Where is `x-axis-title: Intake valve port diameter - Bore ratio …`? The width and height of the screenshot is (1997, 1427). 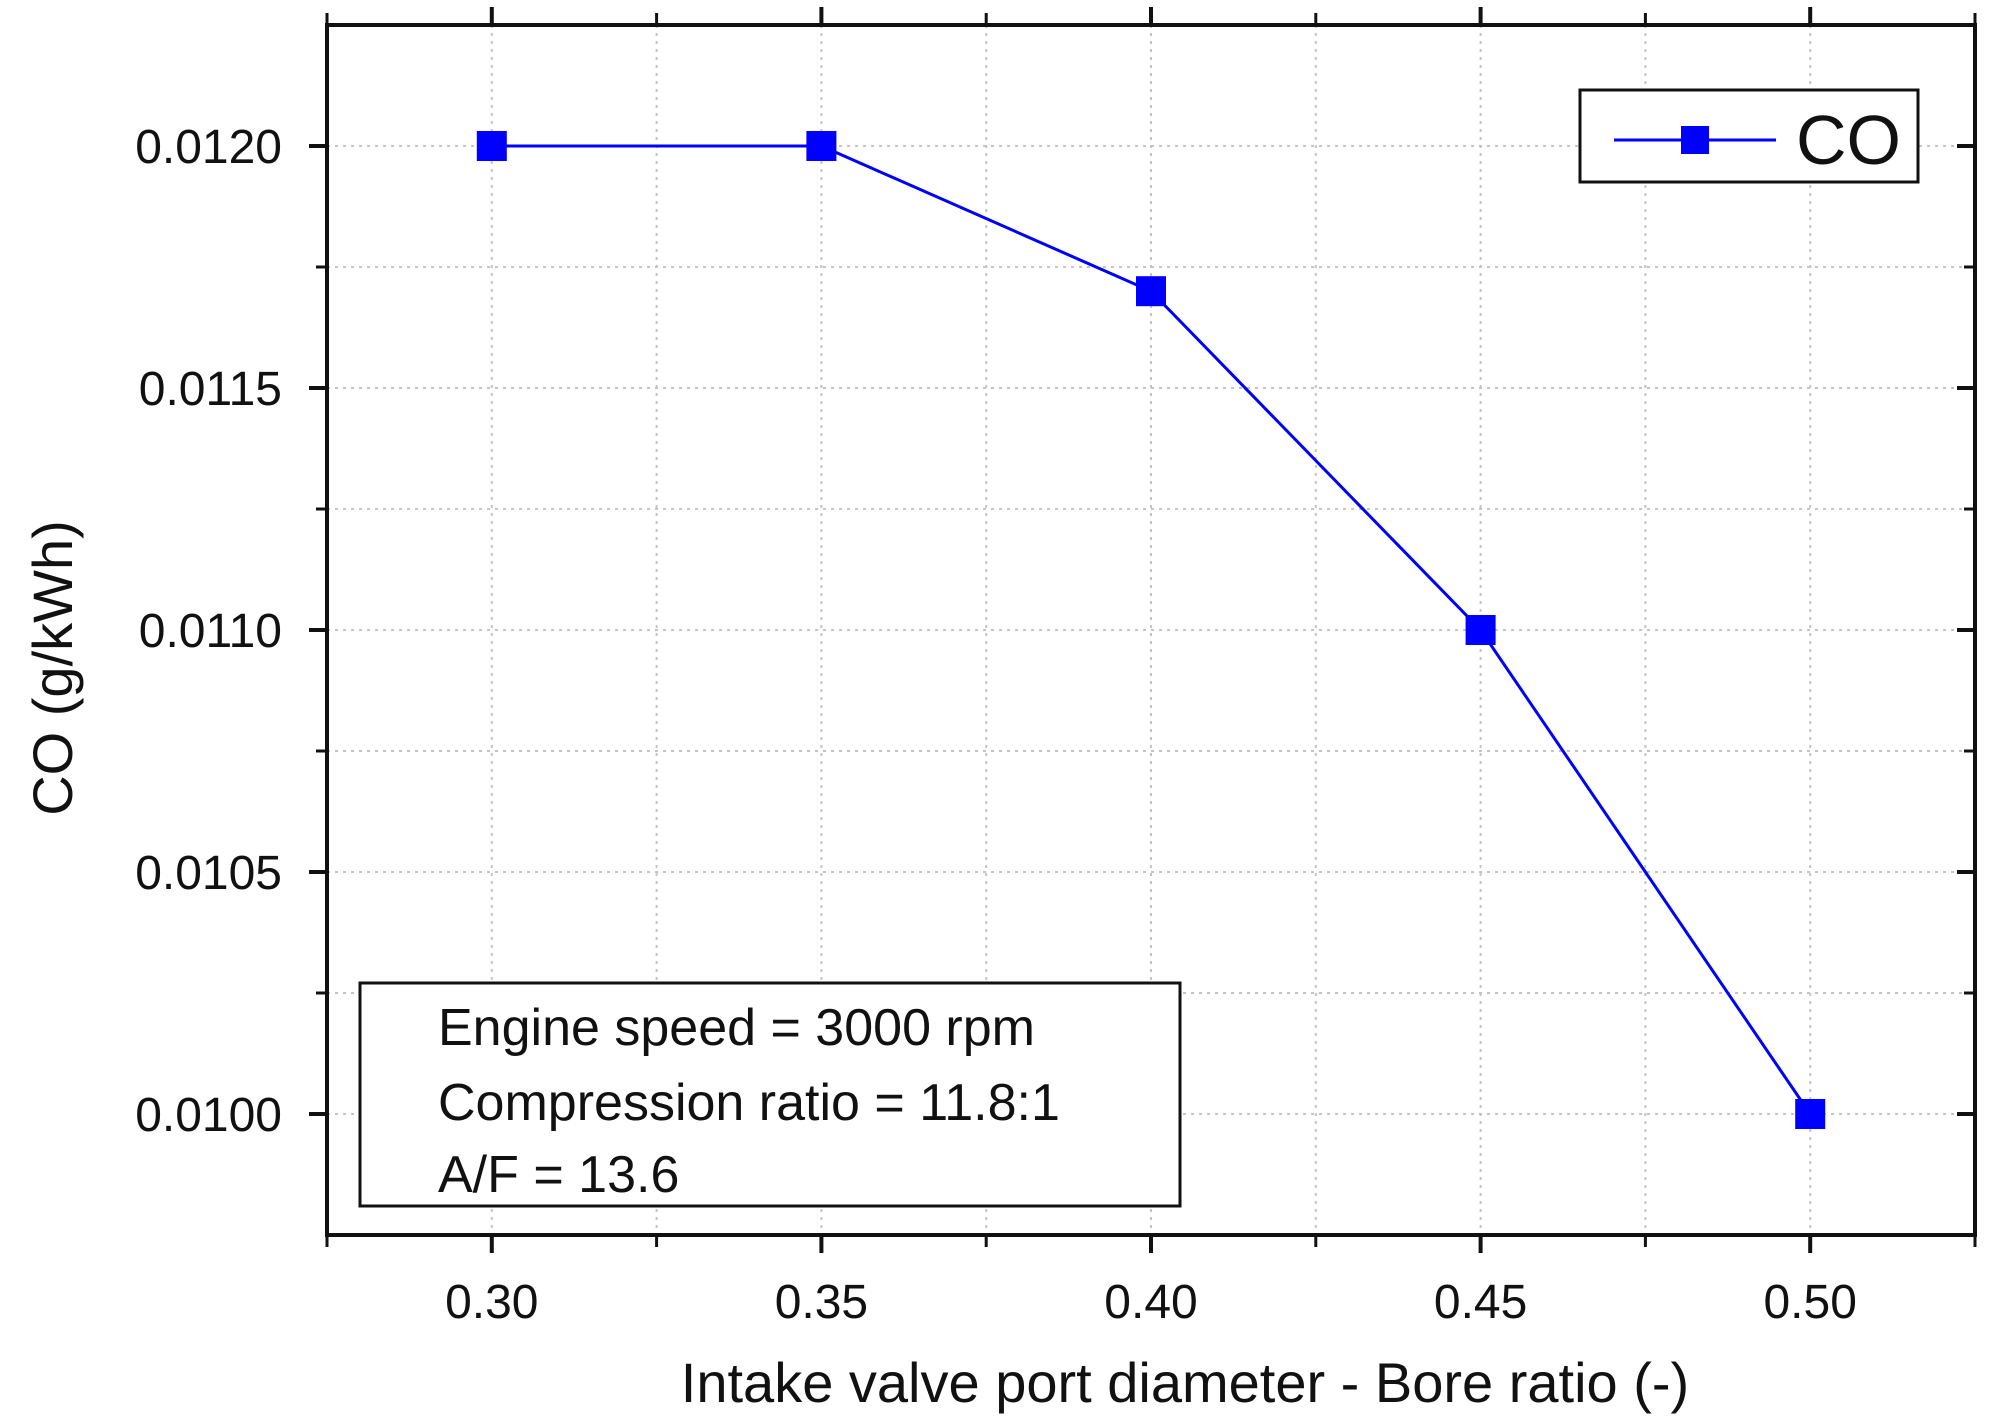
x-axis-title: Intake valve port diameter - Bore ratio … is located at coordinates (1185, 1382).